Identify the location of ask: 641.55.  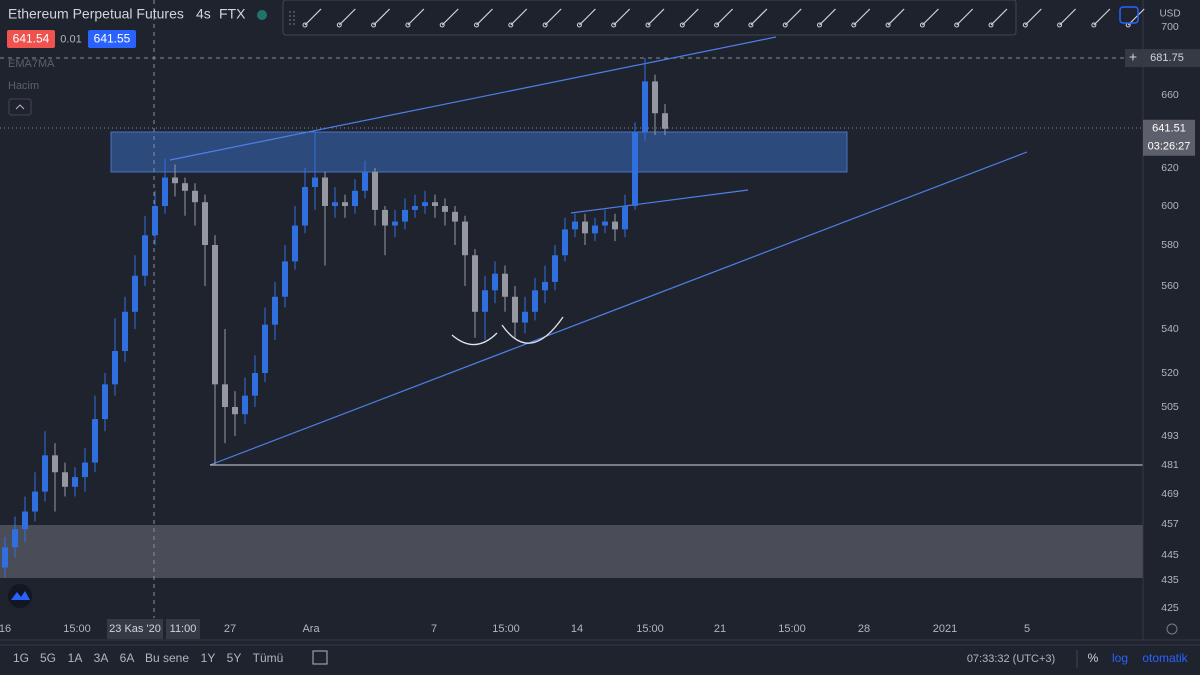
(112, 39).